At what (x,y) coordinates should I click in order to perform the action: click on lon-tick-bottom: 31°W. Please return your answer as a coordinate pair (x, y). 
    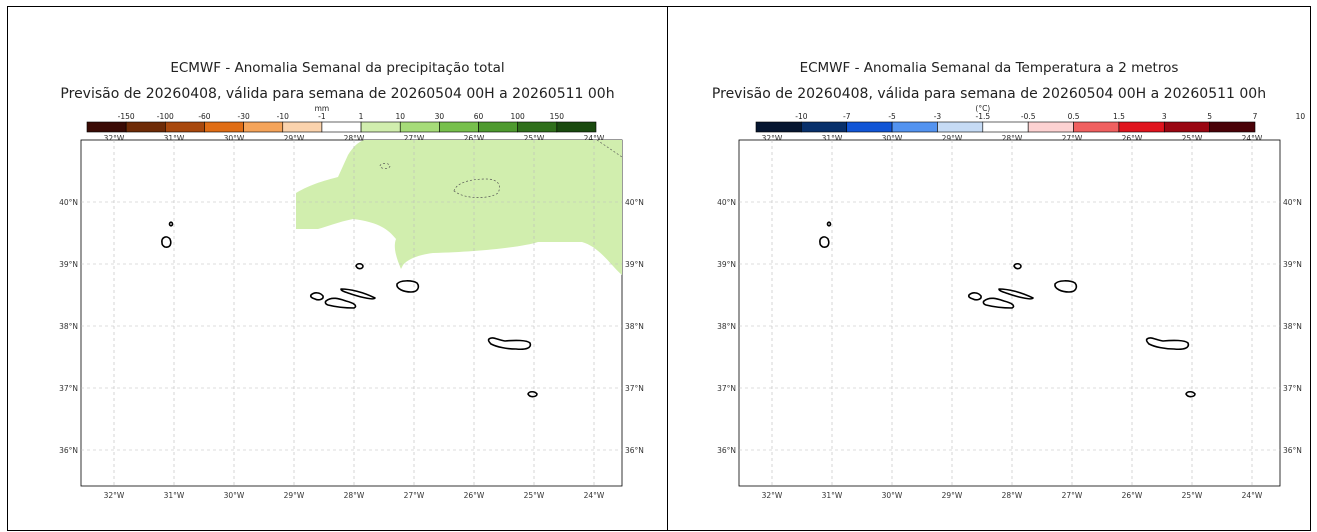
    Looking at the image, I should click on (174, 495).